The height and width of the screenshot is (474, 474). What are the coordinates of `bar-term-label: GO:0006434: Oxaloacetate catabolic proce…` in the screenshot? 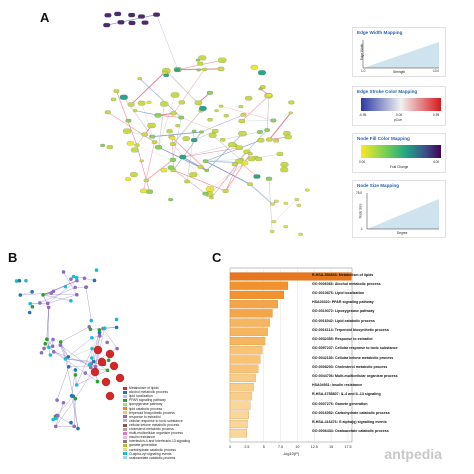 It's located at (350, 431).